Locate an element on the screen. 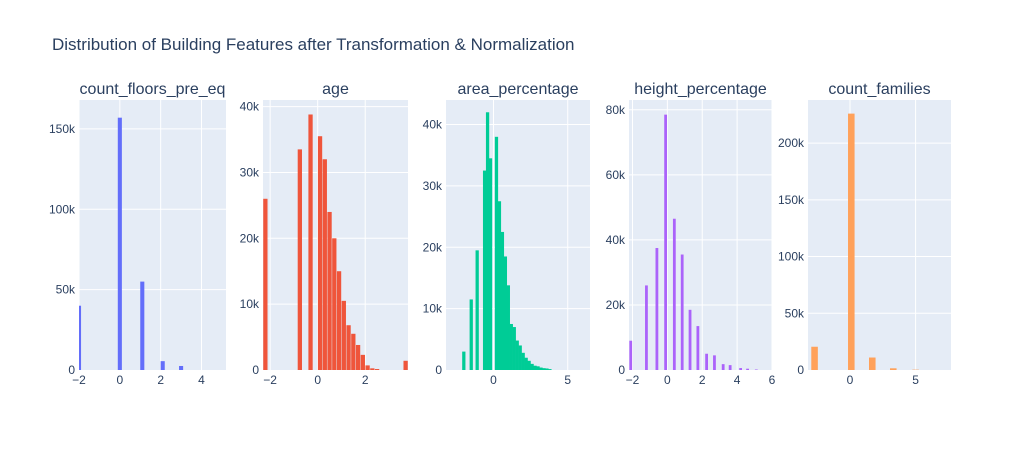 The image size is (1033, 450). subplot-age: 0 10k 20k 30k 40k −2 0 2 age is located at coordinates (324, 234).